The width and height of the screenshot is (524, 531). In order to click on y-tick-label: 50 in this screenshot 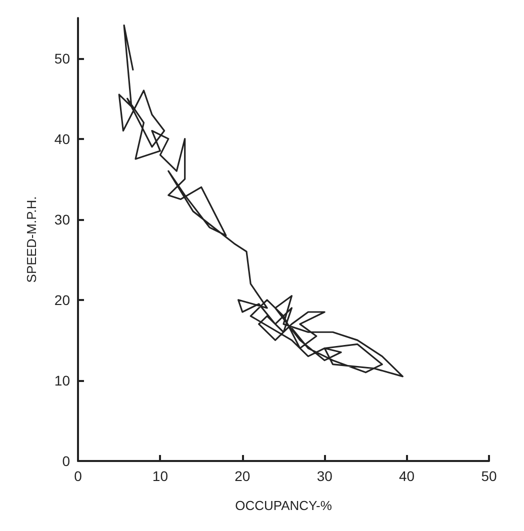, I will do `click(62, 58)`.